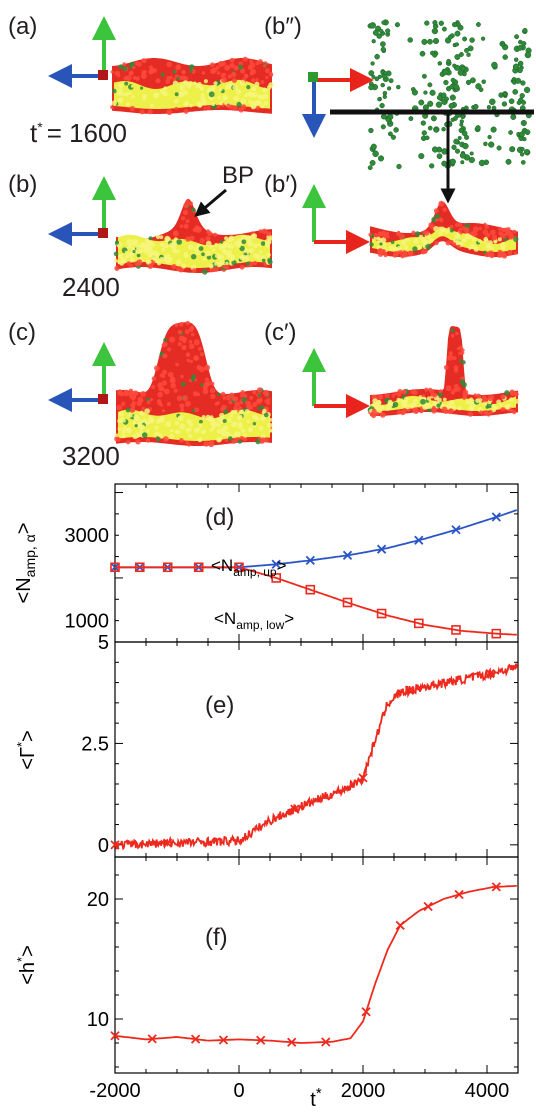  I want to click on membrane-snapshot-c-prime, so click(443, 372).